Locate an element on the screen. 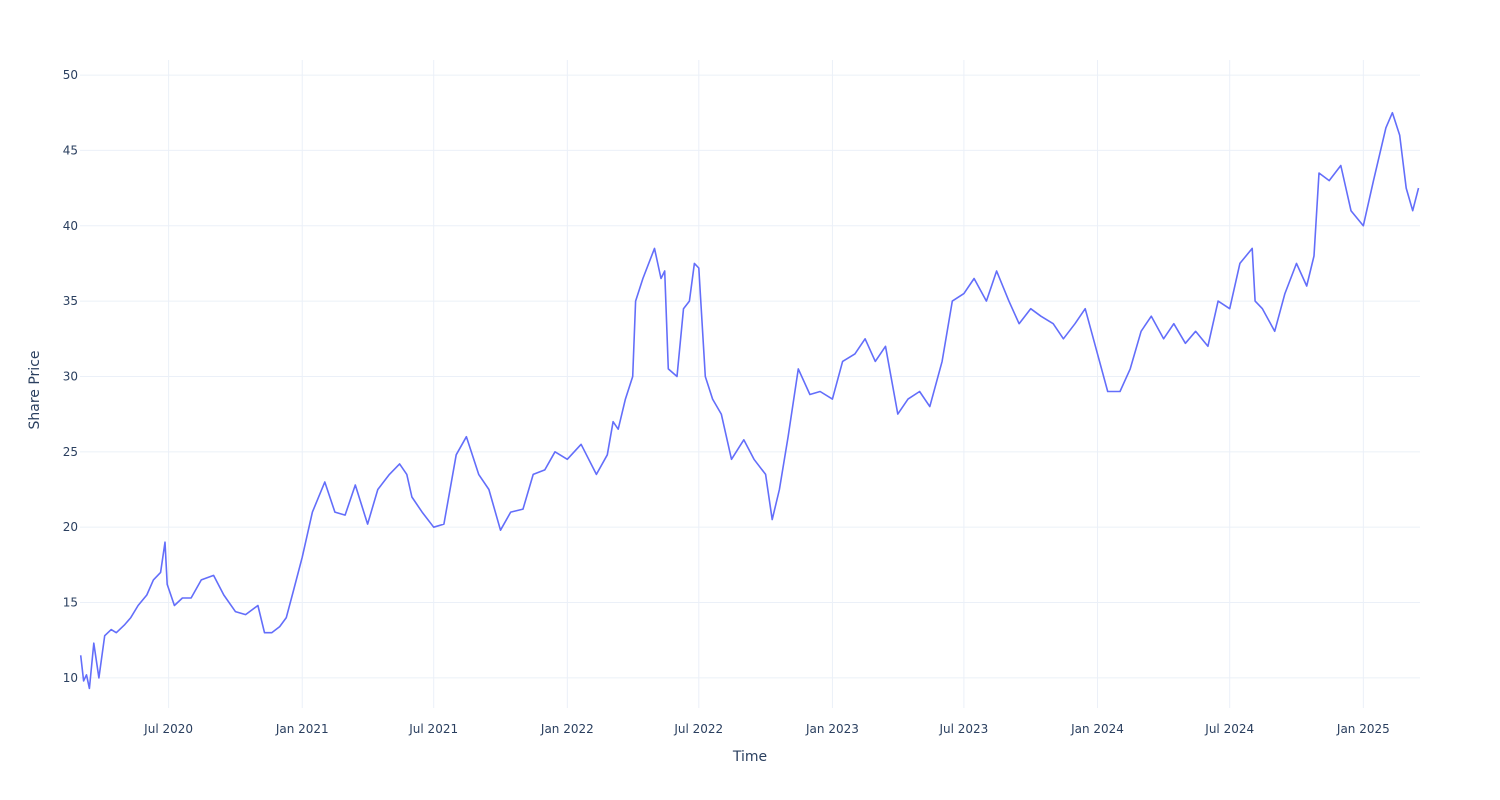 This screenshot has height=800, width=1500. y-axis-tick-labels: 10 15 20 25 30 35 40 45 50 is located at coordinates (70, 376).